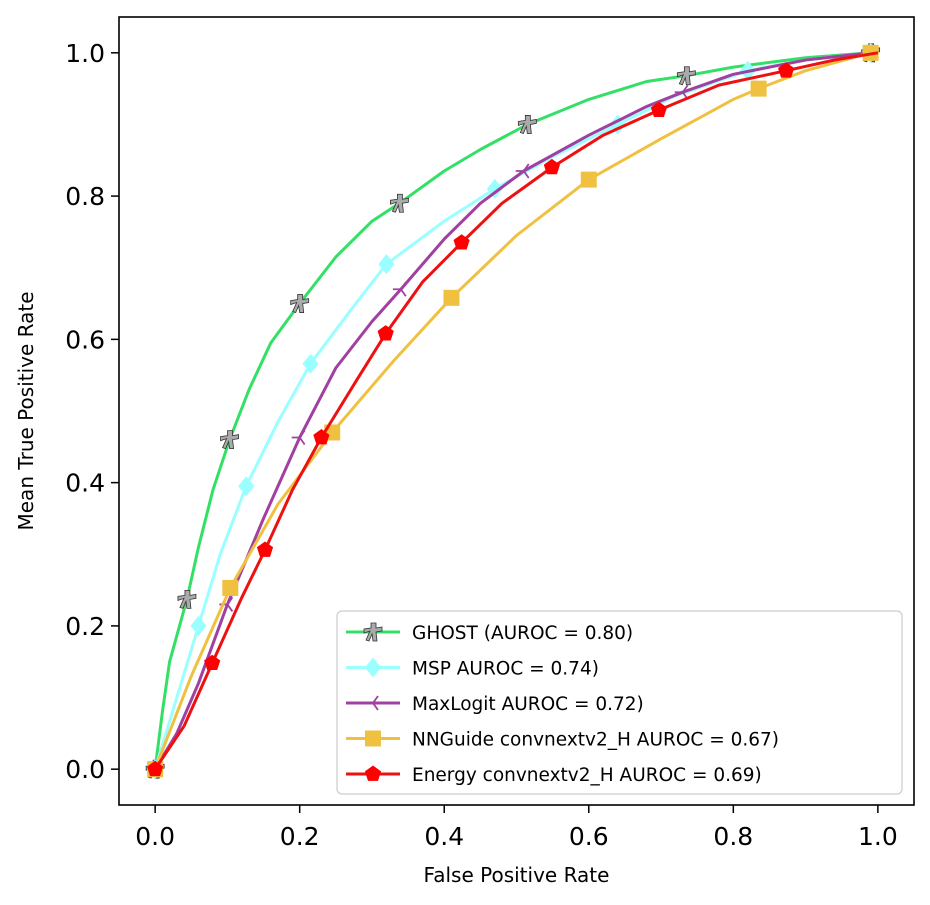 This screenshot has height=905, width=930. What do you see at coordinates (26, 410) in the screenshot?
I see `y-axis-label: Mean True Positive Rate` at bounding box center [26, 410].